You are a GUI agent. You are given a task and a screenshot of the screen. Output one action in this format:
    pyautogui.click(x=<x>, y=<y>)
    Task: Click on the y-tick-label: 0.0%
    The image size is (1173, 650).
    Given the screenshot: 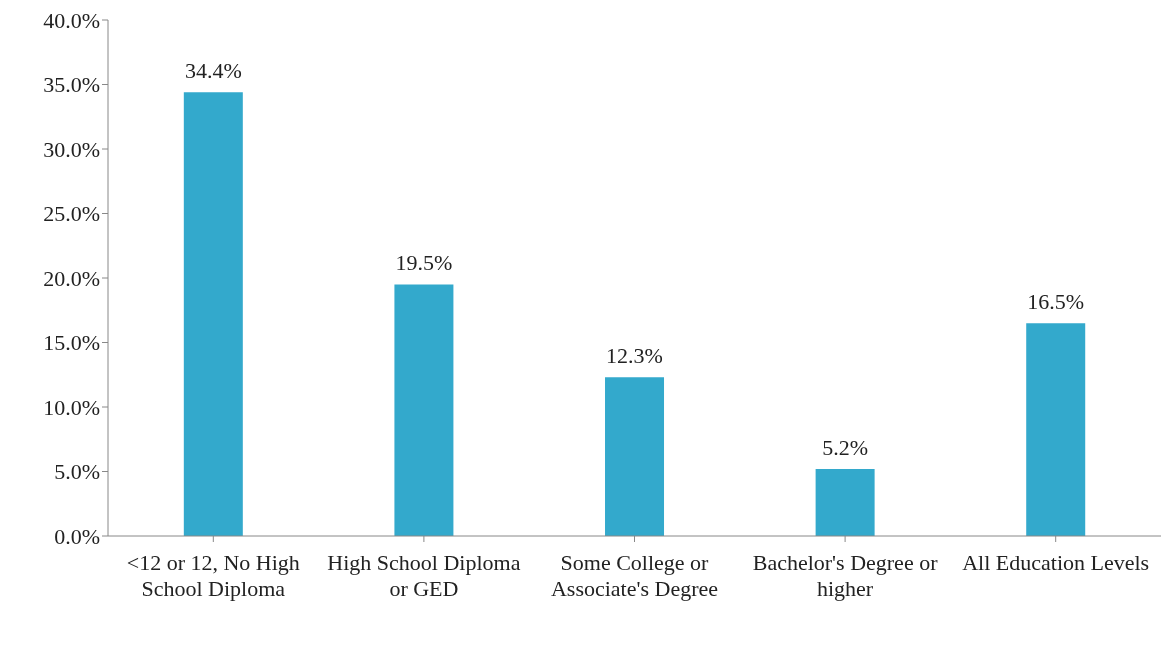 What is the action you would take?
    pyautogui.click(x=77, y=536)
    